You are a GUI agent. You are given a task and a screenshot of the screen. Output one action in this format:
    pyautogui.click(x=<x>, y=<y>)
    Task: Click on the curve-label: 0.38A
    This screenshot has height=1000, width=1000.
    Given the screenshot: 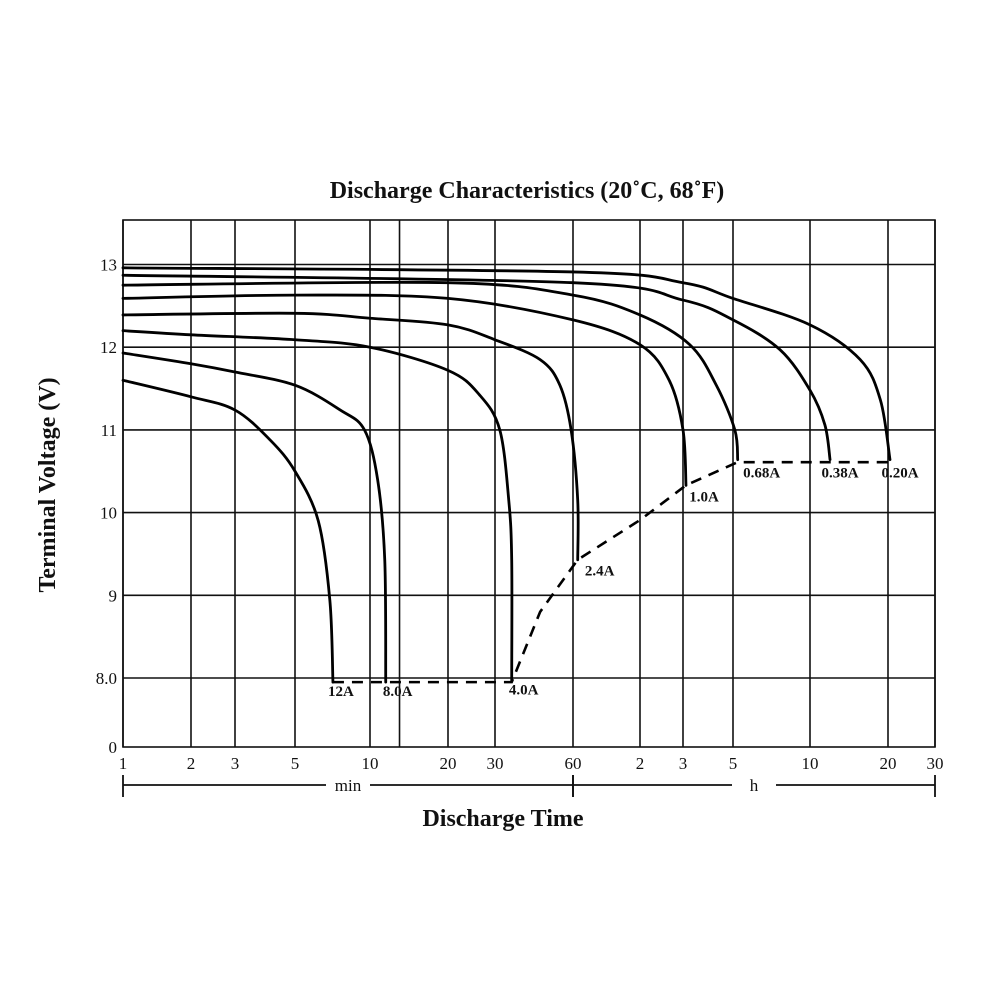 What is the action you would take?
    pyautogui.click(x=839, y=474)
    